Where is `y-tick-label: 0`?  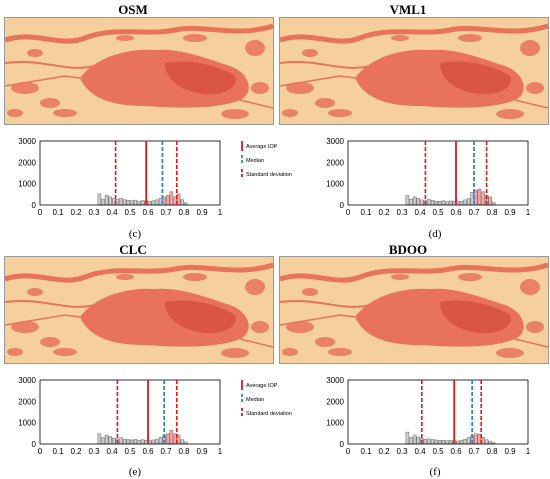
y-tick-label: 0 is located at coordinates (34, 444).